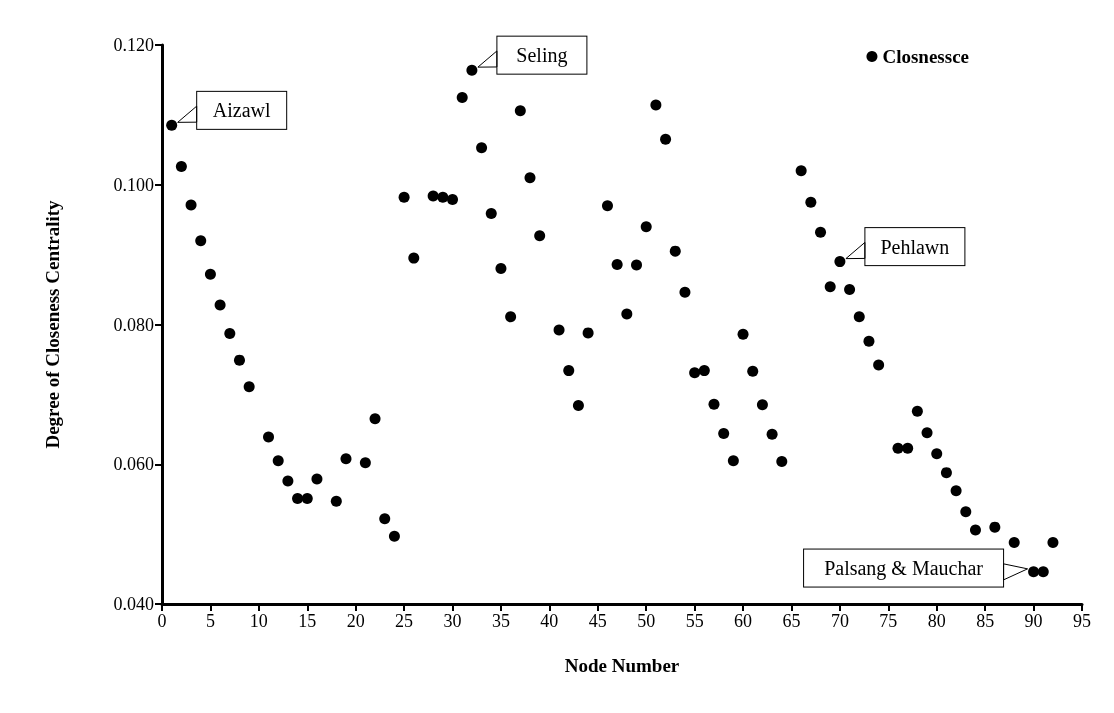  What do you see at coordinates (355, 621) in the screenshot?
I see `x-tick-label: 20` at bounding box center [355, 621].